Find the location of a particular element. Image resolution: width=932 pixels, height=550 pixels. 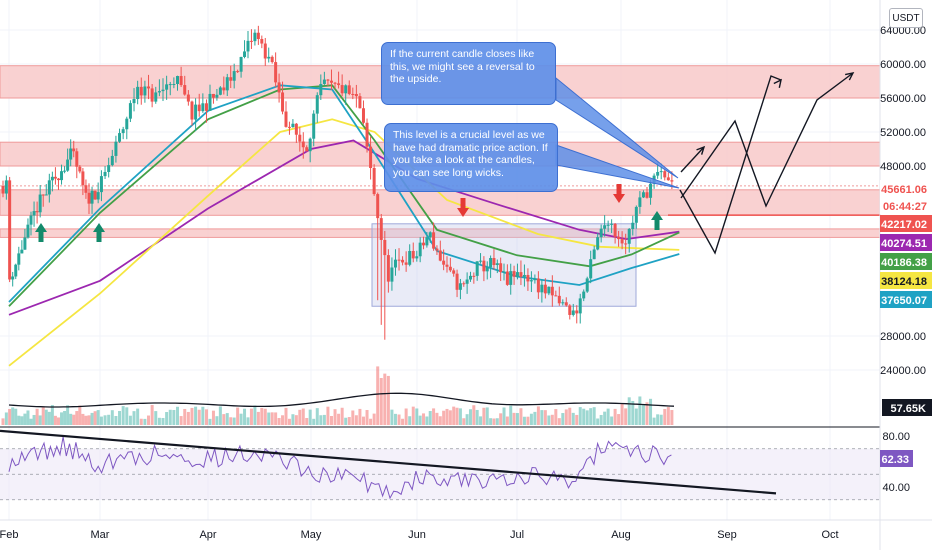

sell-arrow is located at coordinates (619, 193).